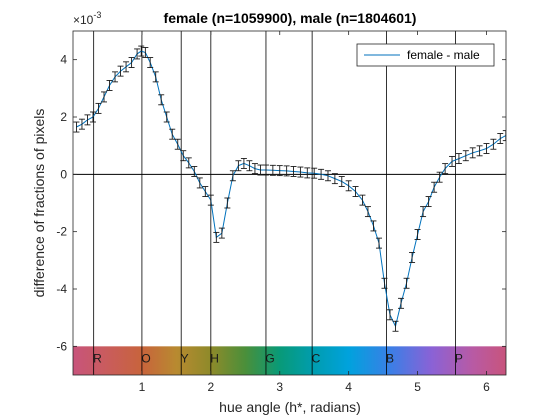 Image resolution: width=560 pixels, height=420 pixels. Describe the element at coordinates (63, 60) in the screenshot. I see `y-tick-label: 4` at that location.